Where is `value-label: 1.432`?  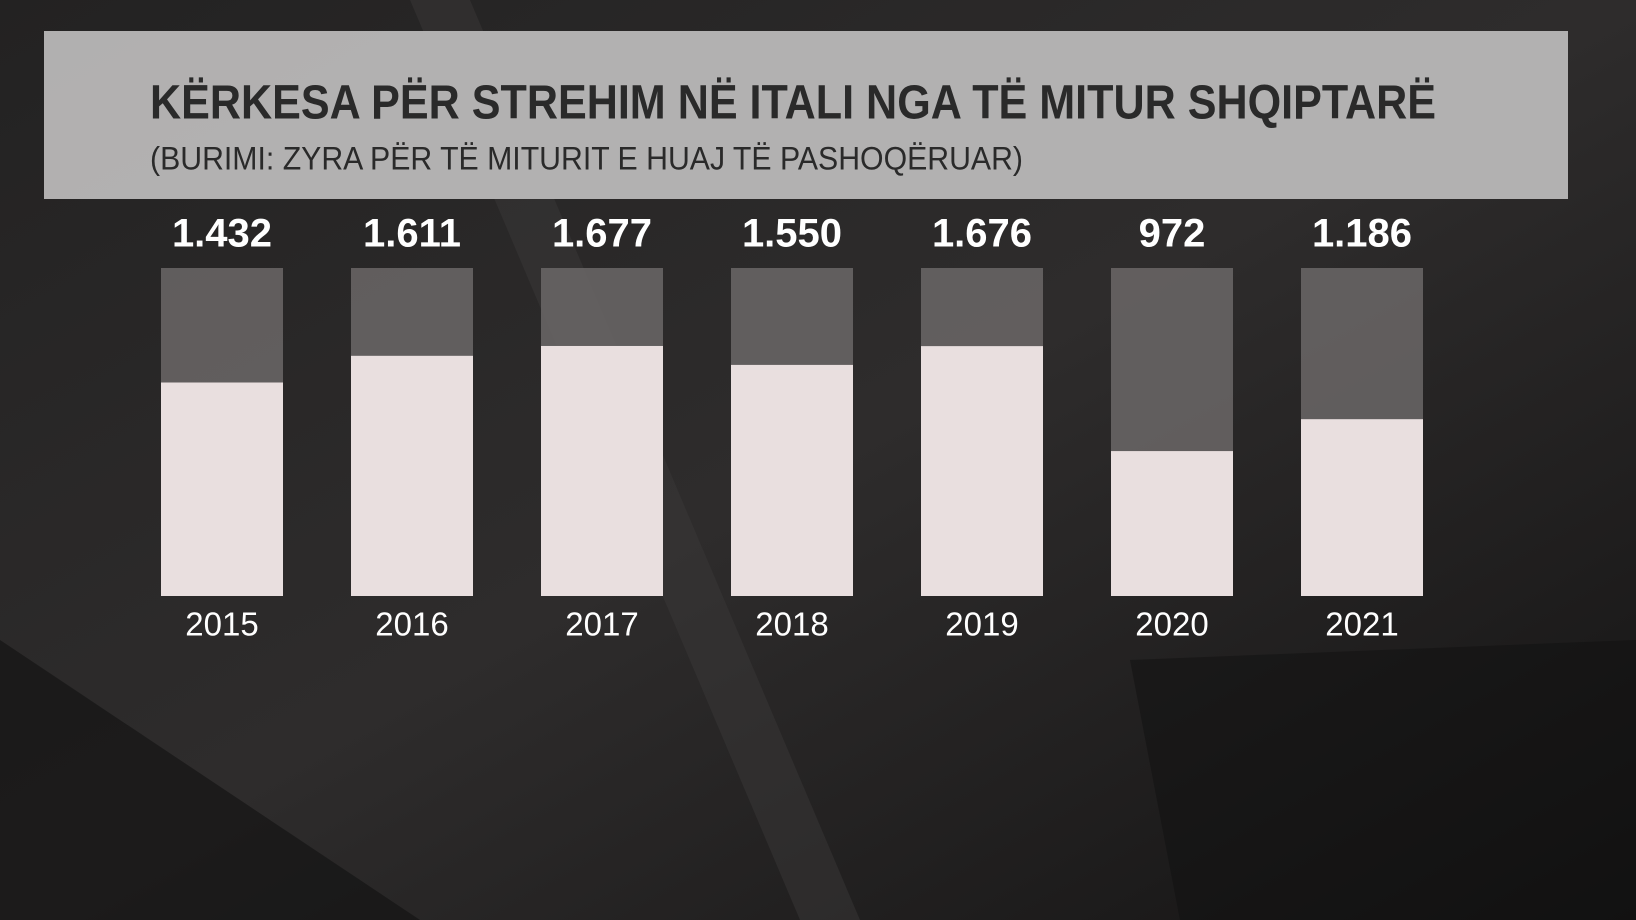 value-label: 1.432 is located at coordinates (222, 234).